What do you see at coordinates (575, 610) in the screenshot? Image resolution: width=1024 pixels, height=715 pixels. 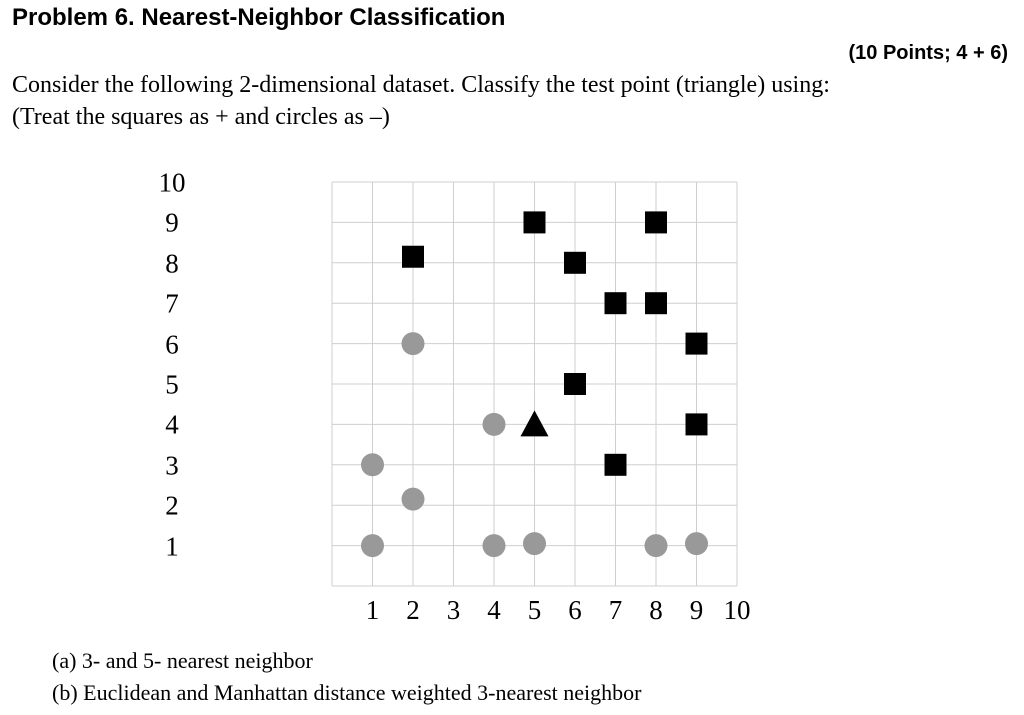 I see `x-tick-label: 6` at bounding box center [575, 610].